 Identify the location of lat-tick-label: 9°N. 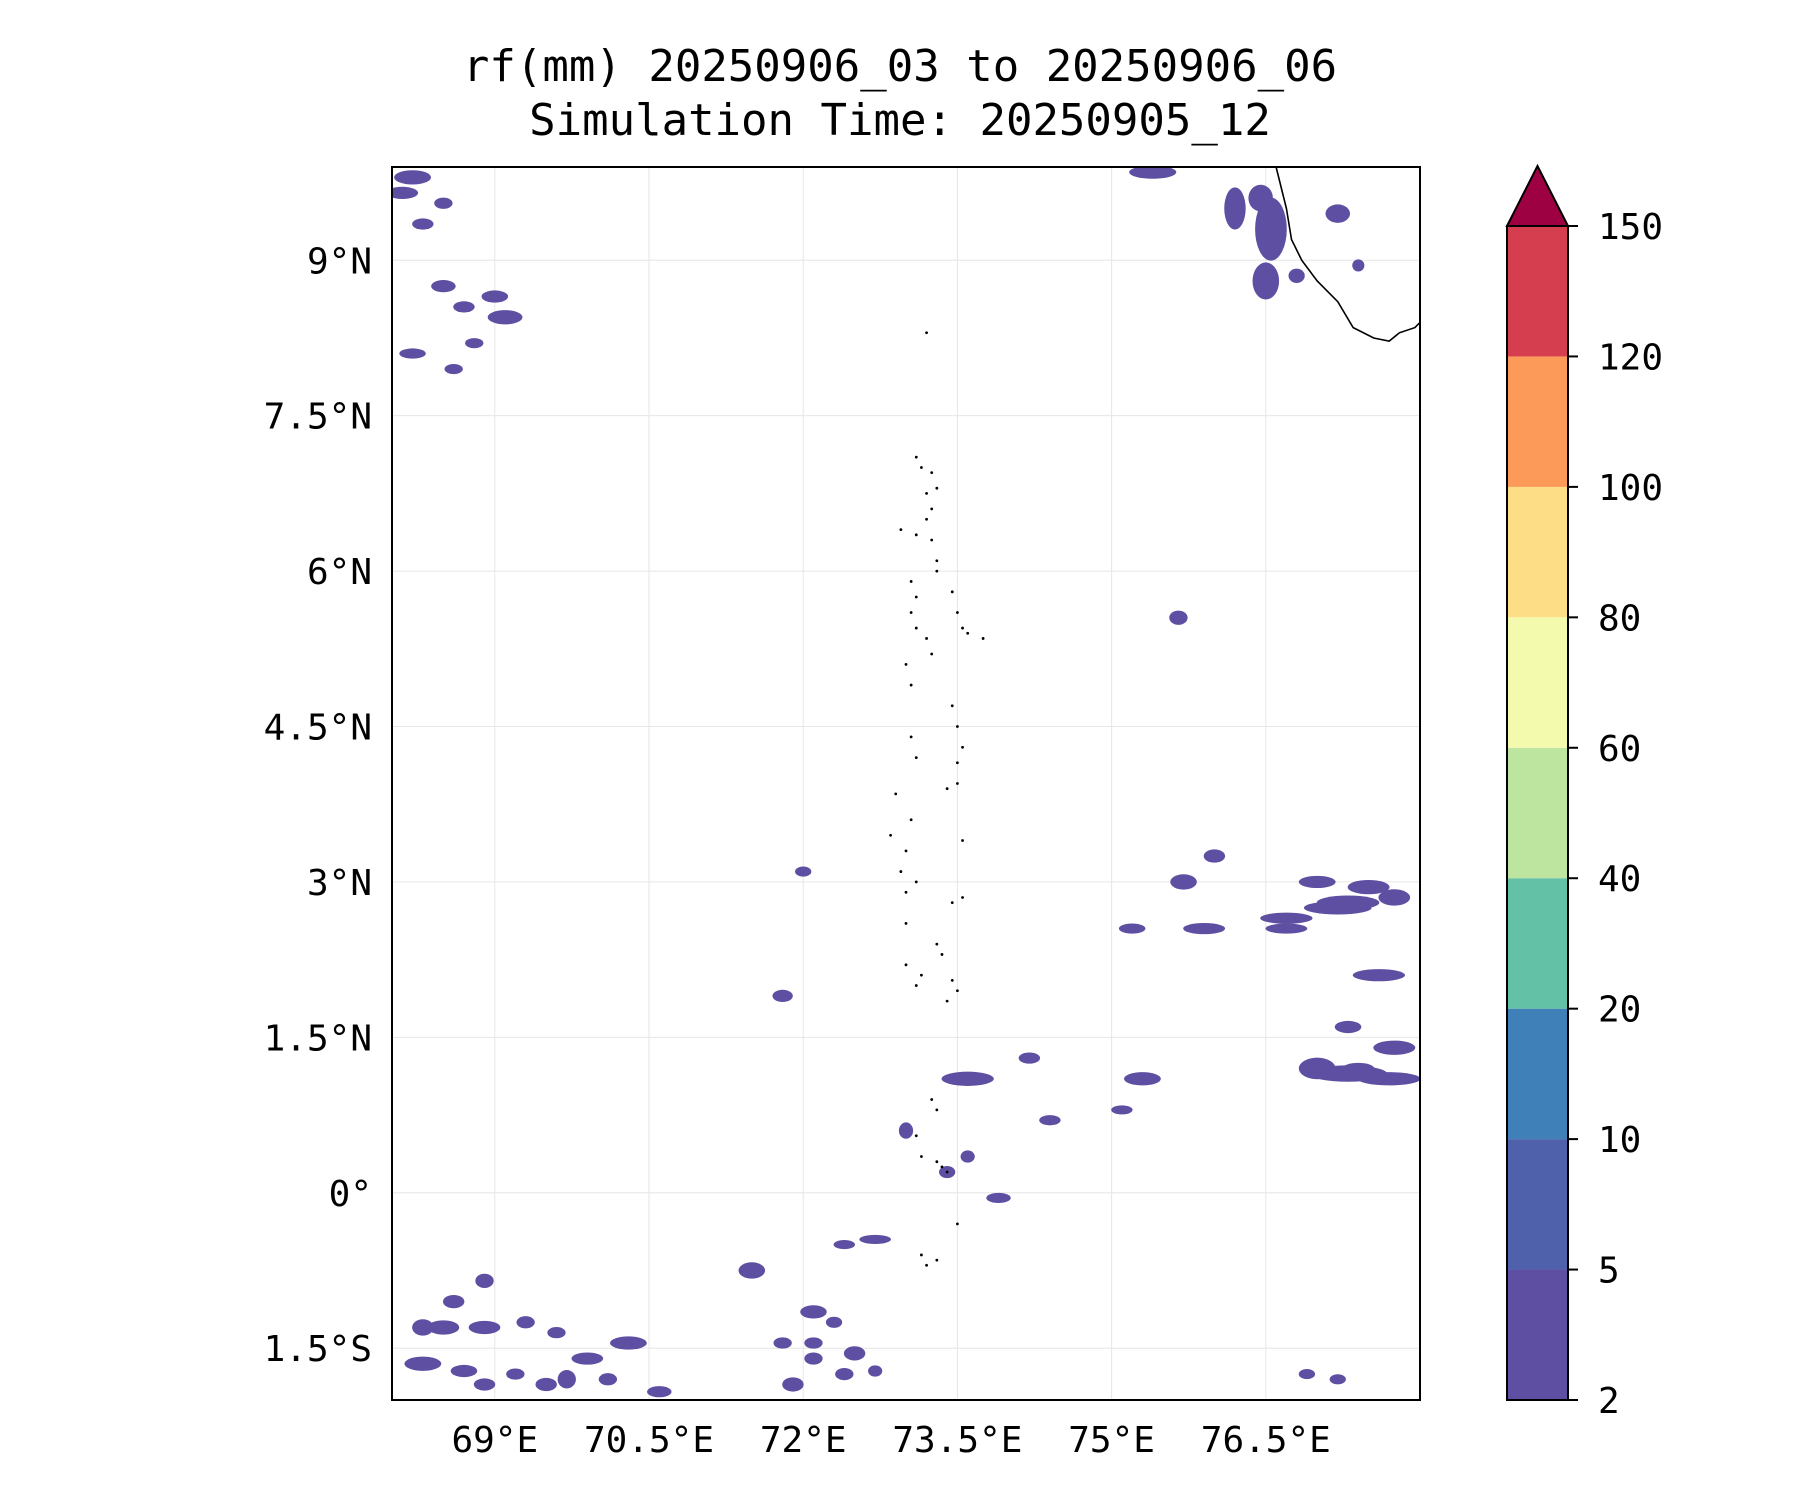
(339, 261).